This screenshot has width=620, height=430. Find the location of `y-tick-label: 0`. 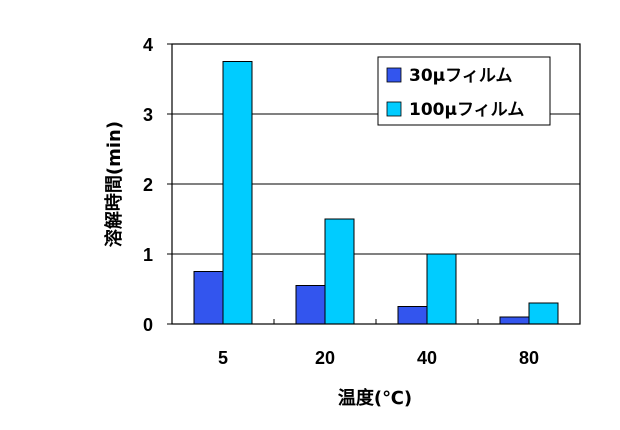

y-tick-label: 0 is located at coordinates (148, 325).